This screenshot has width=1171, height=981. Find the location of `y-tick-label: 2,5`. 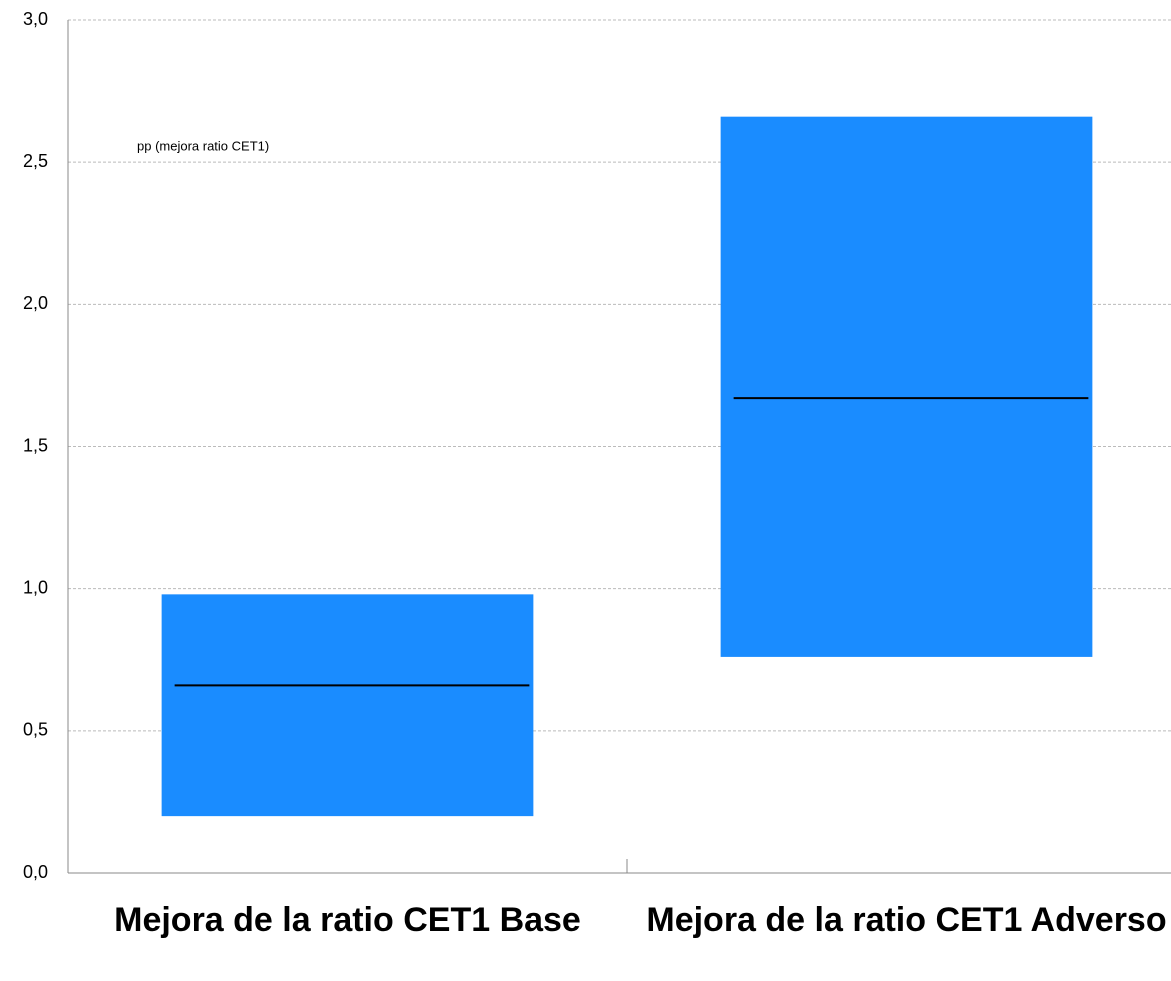

y-tick-label: 2,5 is located at coordinates (35, 161).